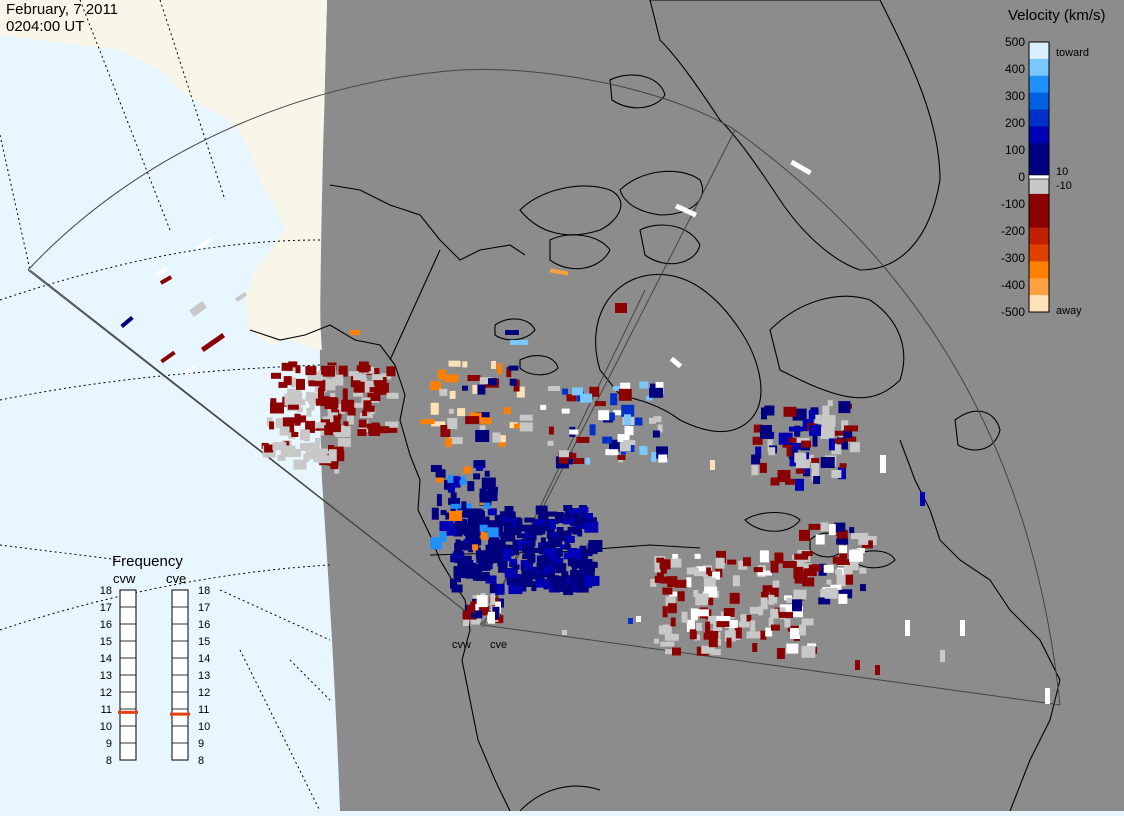 Image resolution: width=1124 pixels, height=816 pixels. I want to click on great-lake, so click(875, 559).